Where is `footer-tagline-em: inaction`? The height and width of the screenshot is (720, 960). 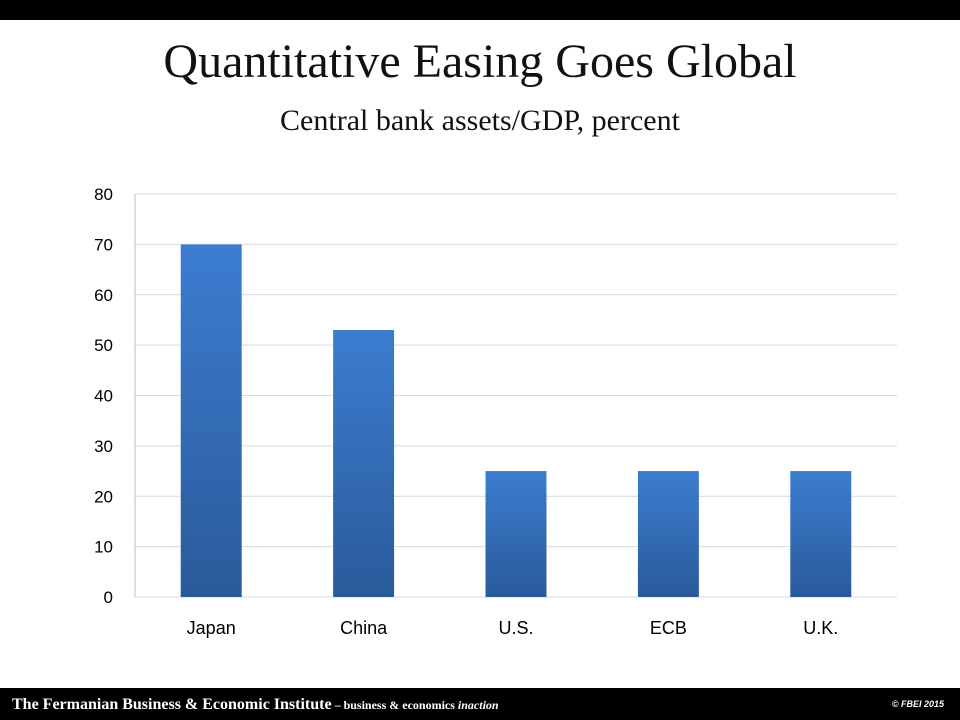 footer-tagline-em: inaction is located at coordinates (478, 705).